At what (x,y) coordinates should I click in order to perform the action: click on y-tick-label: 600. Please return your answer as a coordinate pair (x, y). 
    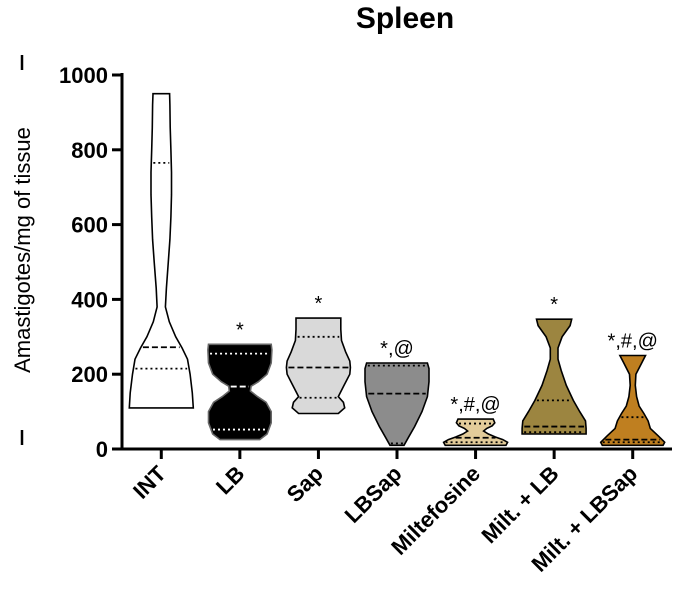
    Looking at the image, I should click on (89, 225).